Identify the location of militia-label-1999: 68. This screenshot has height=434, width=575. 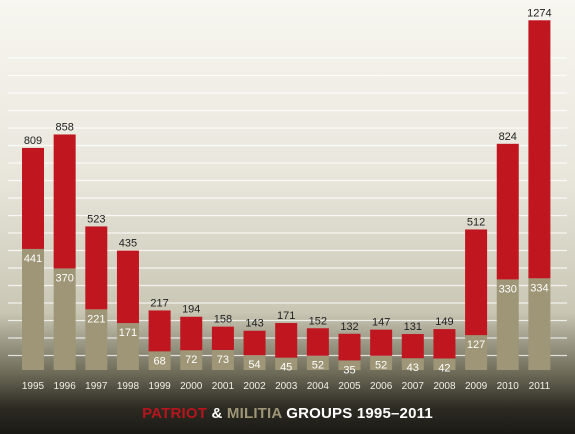
(159, 361).